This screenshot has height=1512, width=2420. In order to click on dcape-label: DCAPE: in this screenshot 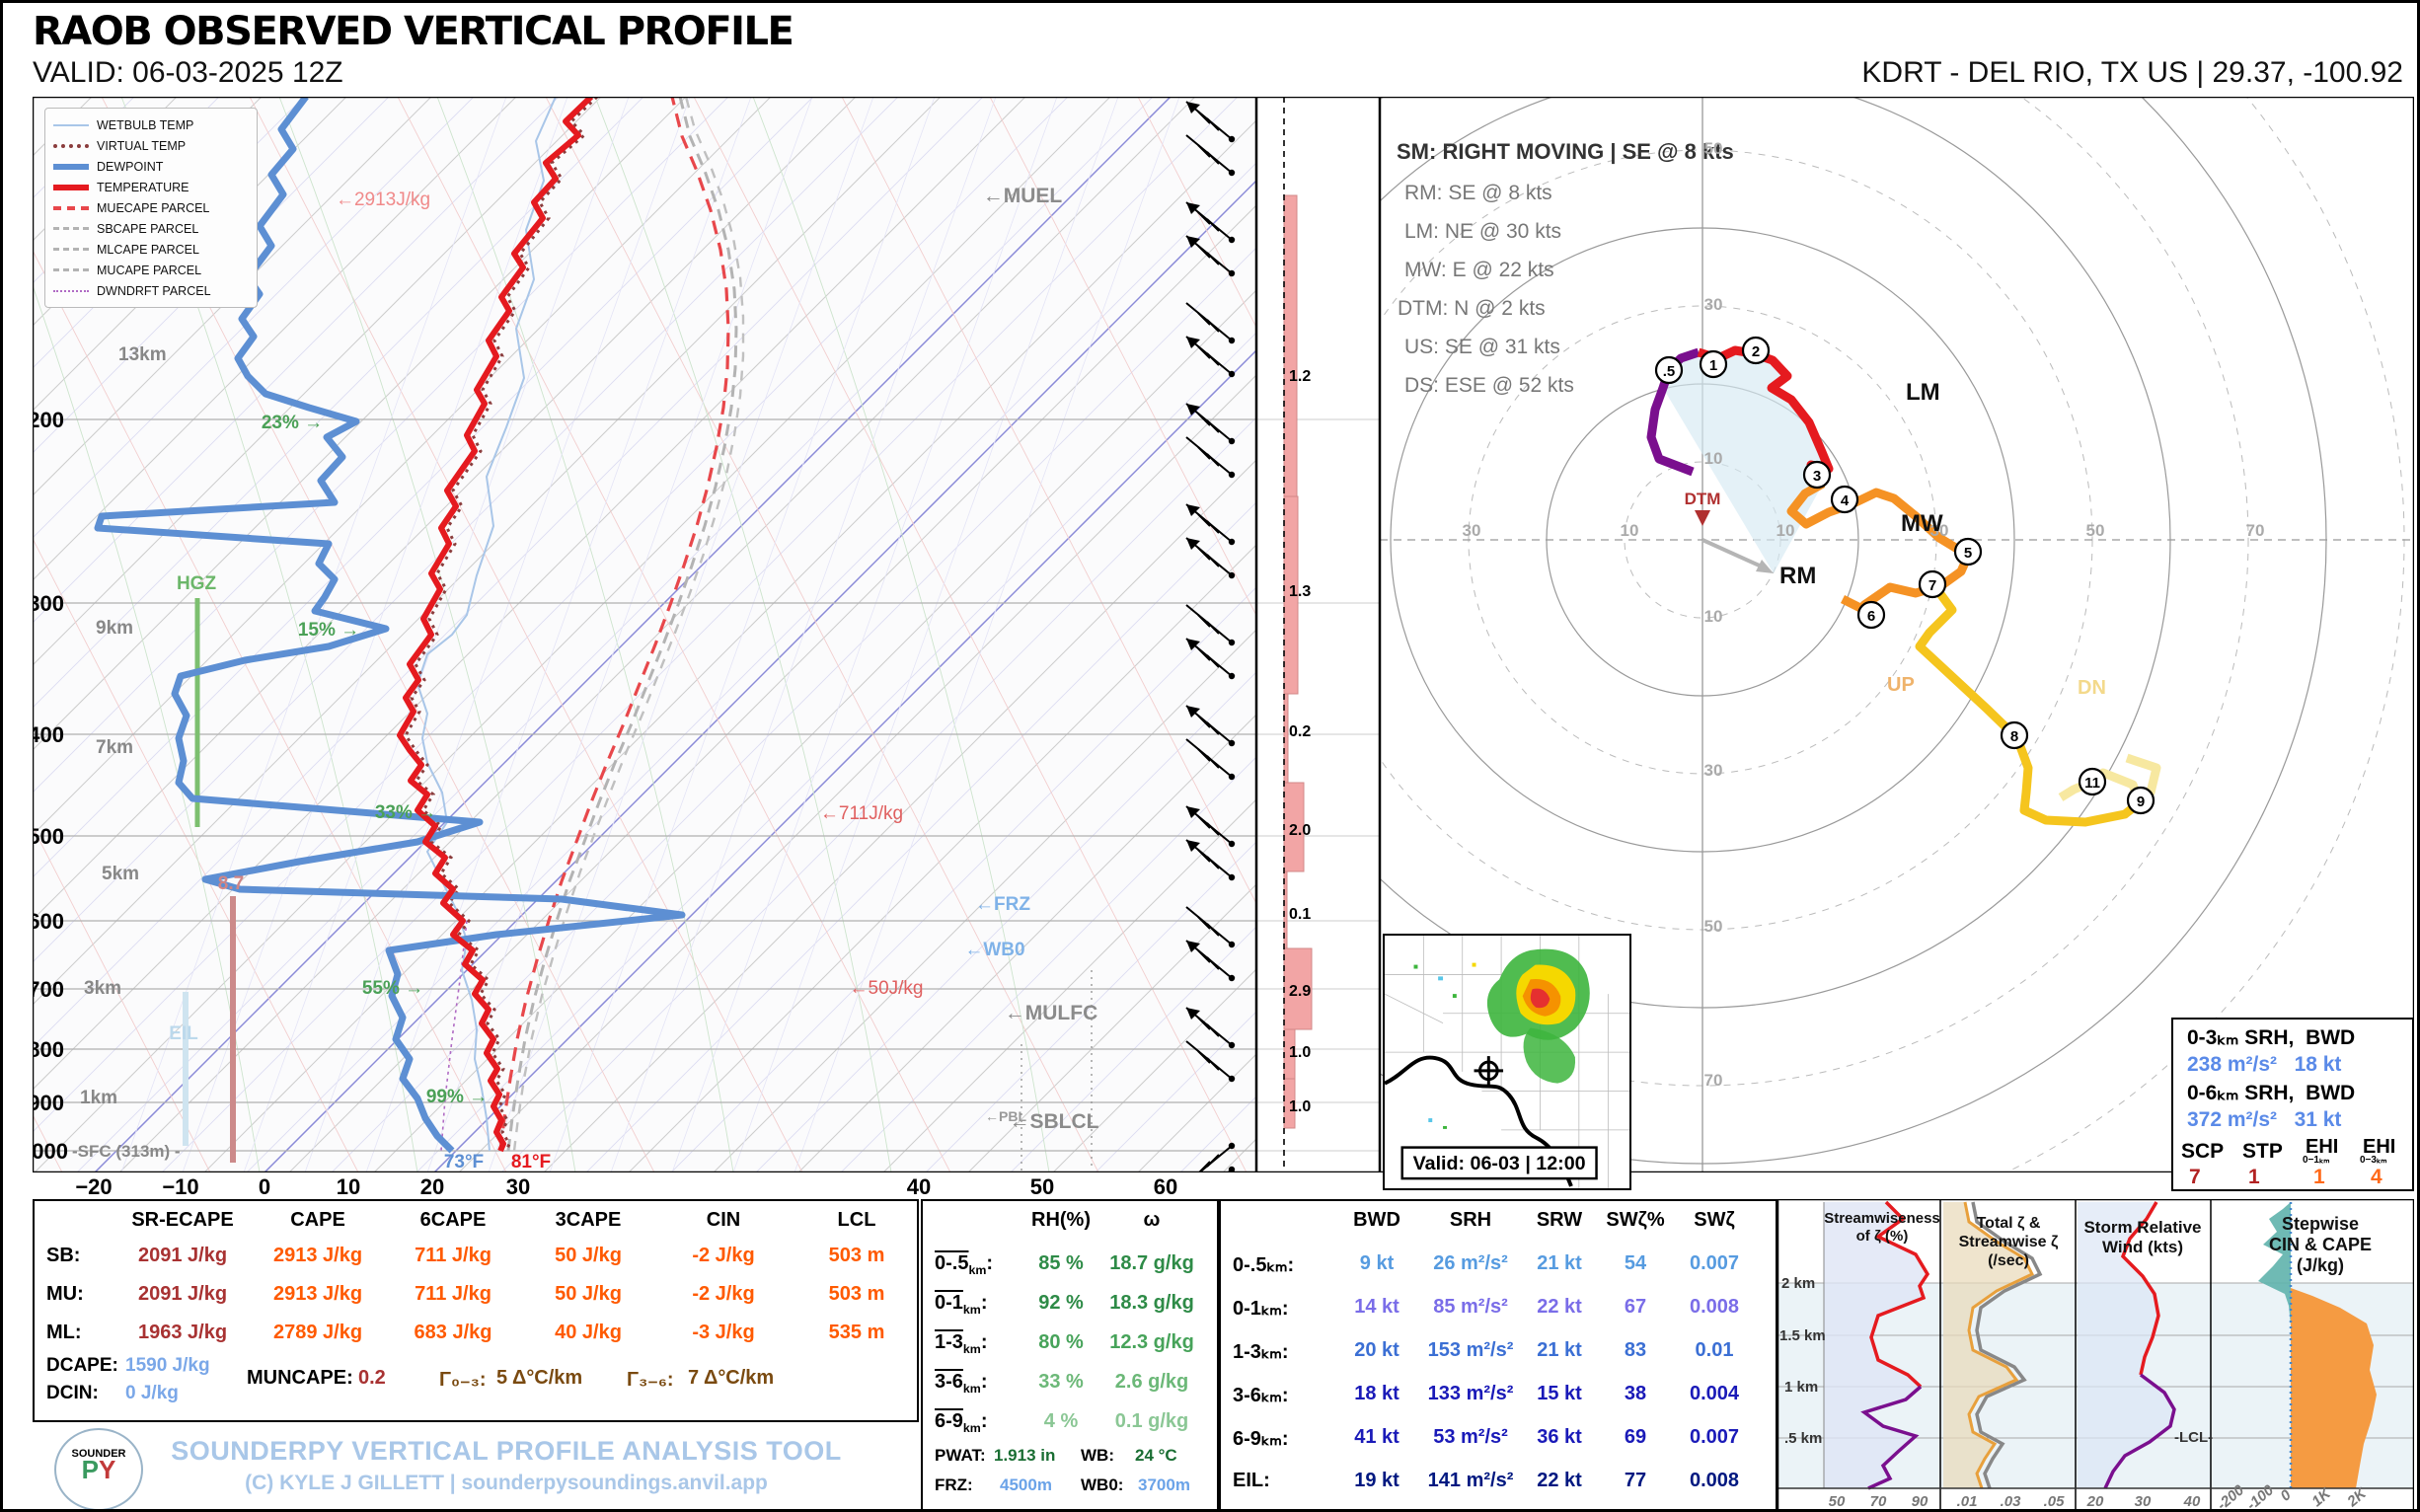, I will do `click(82, 1365)`.